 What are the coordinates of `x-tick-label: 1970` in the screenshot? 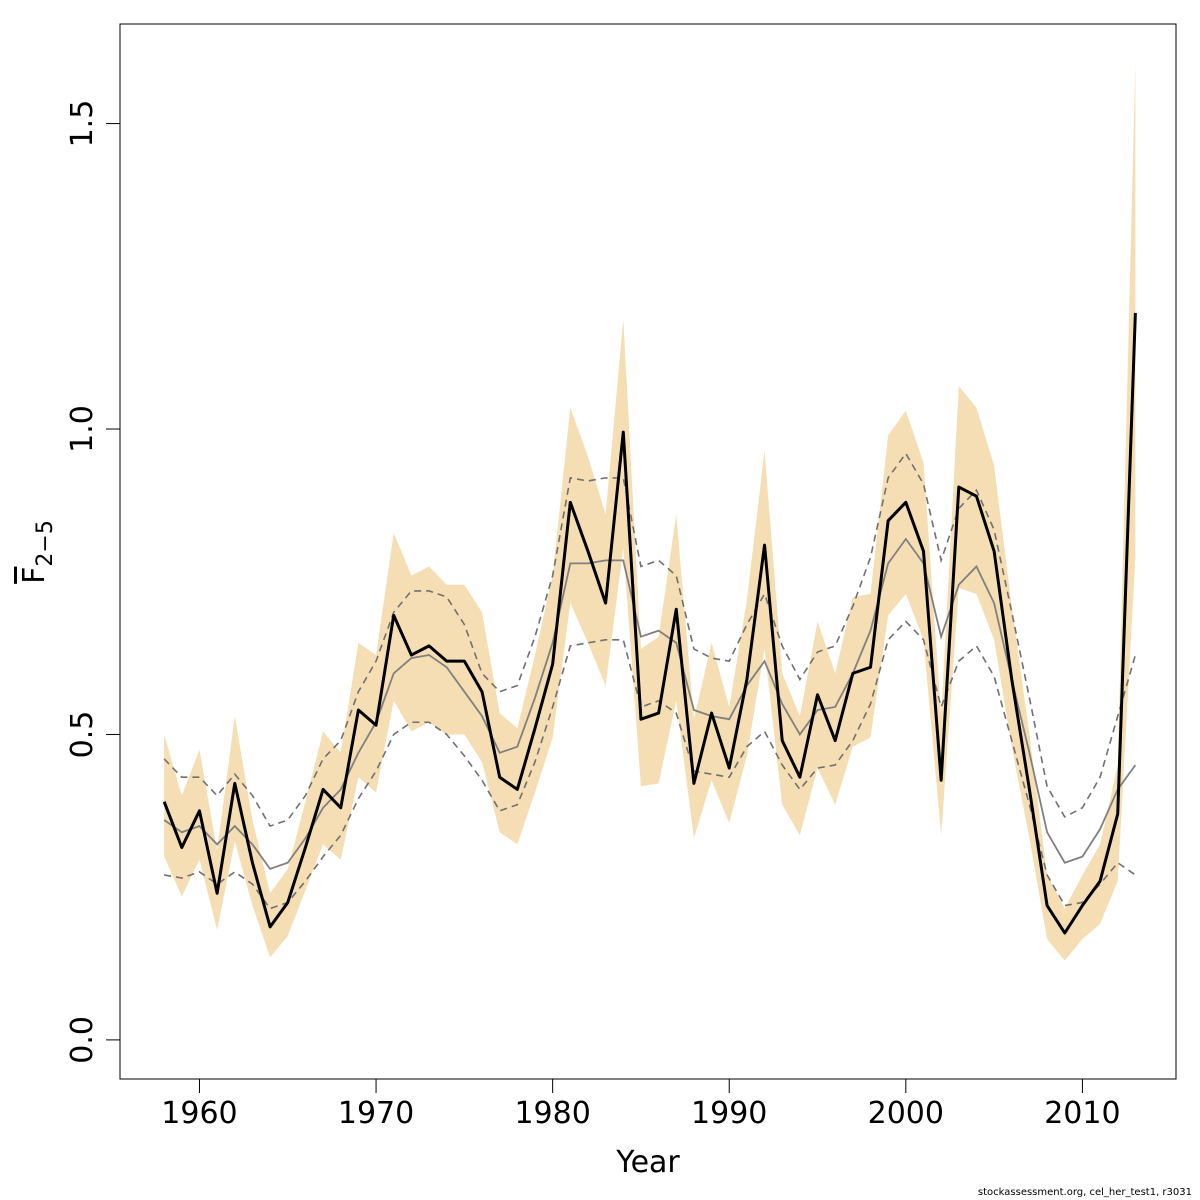 It's located at (376, 1113).